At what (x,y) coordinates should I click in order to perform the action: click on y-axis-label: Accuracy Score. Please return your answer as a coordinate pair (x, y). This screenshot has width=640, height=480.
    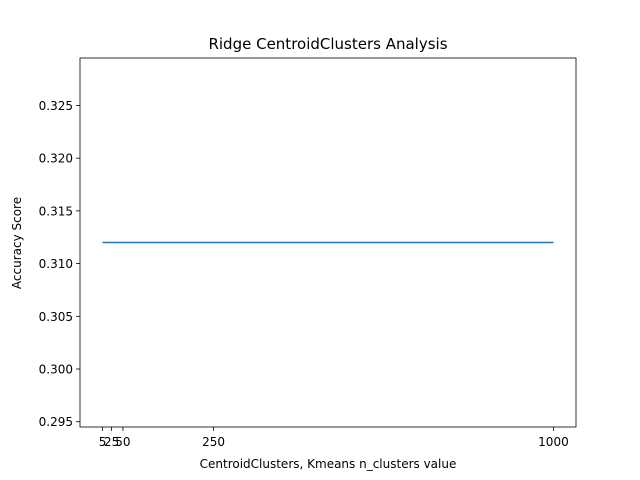
    Looking at the image, I should click on (17, 243).